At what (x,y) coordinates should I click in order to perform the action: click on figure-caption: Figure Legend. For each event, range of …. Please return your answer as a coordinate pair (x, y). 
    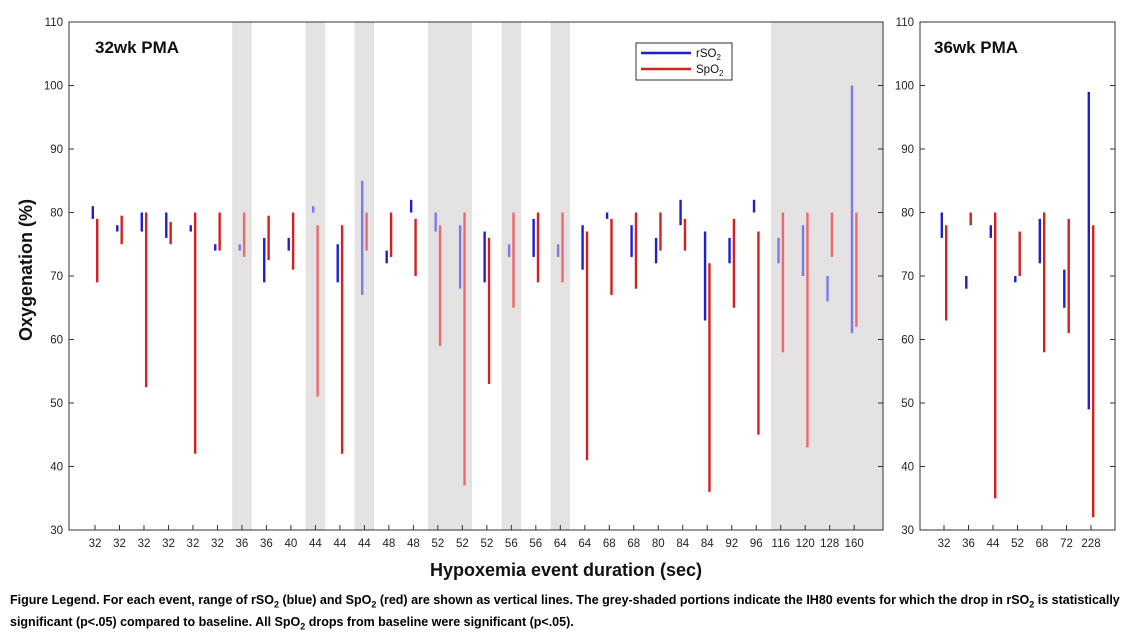
    Looking at the image, I should click on (567, 613).